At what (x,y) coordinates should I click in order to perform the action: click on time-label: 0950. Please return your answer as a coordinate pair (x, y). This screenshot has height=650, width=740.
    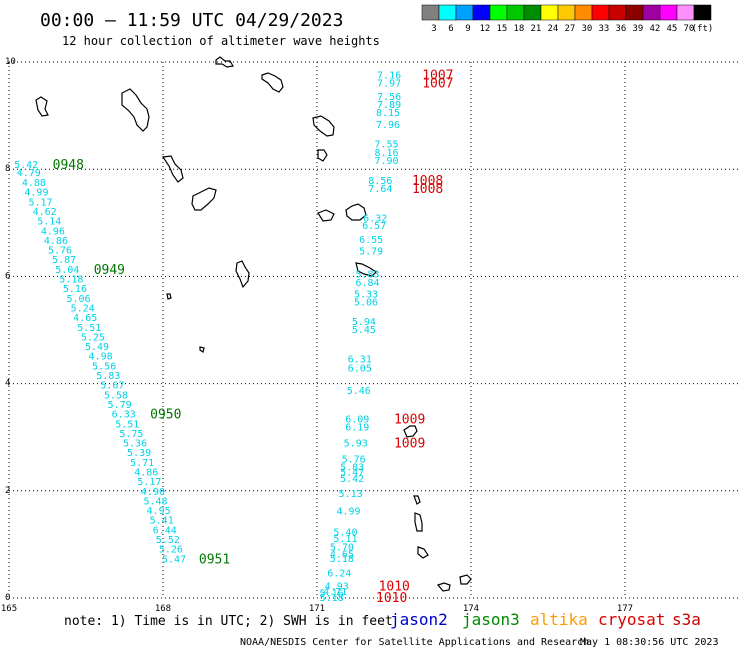
    Looking at the image, I should click on (165, 415).